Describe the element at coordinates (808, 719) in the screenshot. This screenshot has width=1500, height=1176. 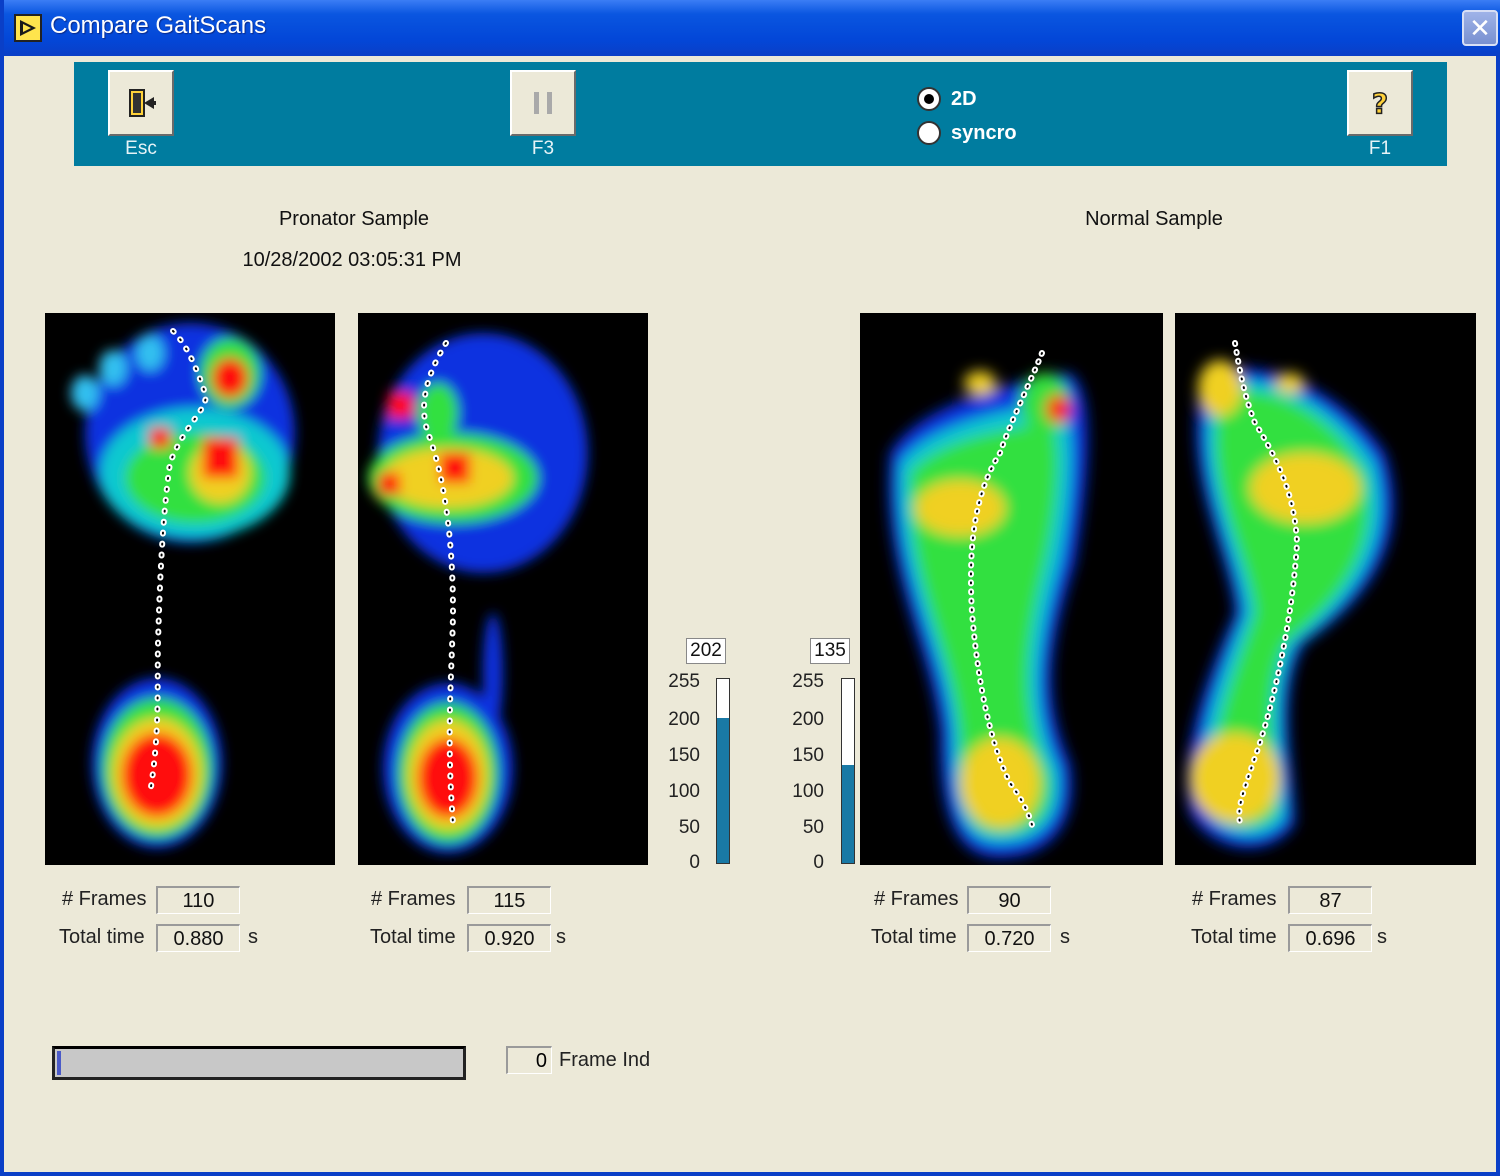
I see `right-scale-tick: 200` at that location.